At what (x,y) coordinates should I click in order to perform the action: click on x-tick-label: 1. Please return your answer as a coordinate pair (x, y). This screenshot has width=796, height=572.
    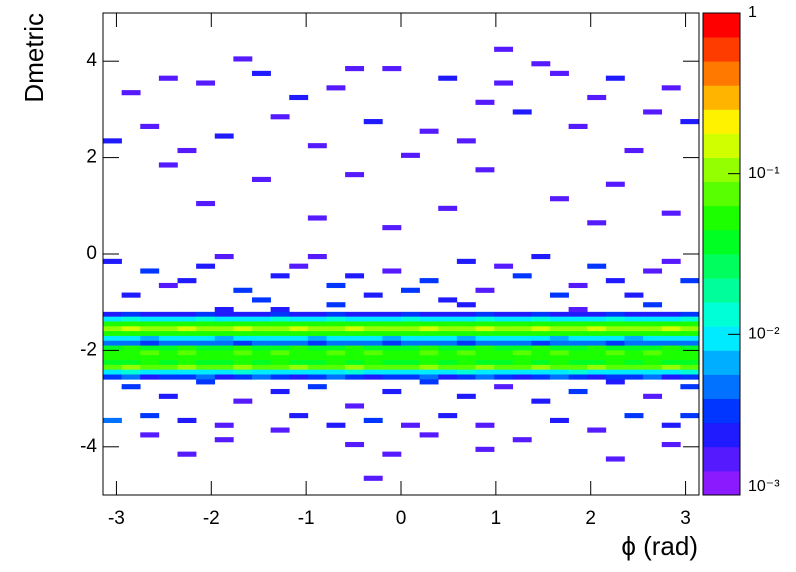
    Looking at the image, I should click on (496, 518).